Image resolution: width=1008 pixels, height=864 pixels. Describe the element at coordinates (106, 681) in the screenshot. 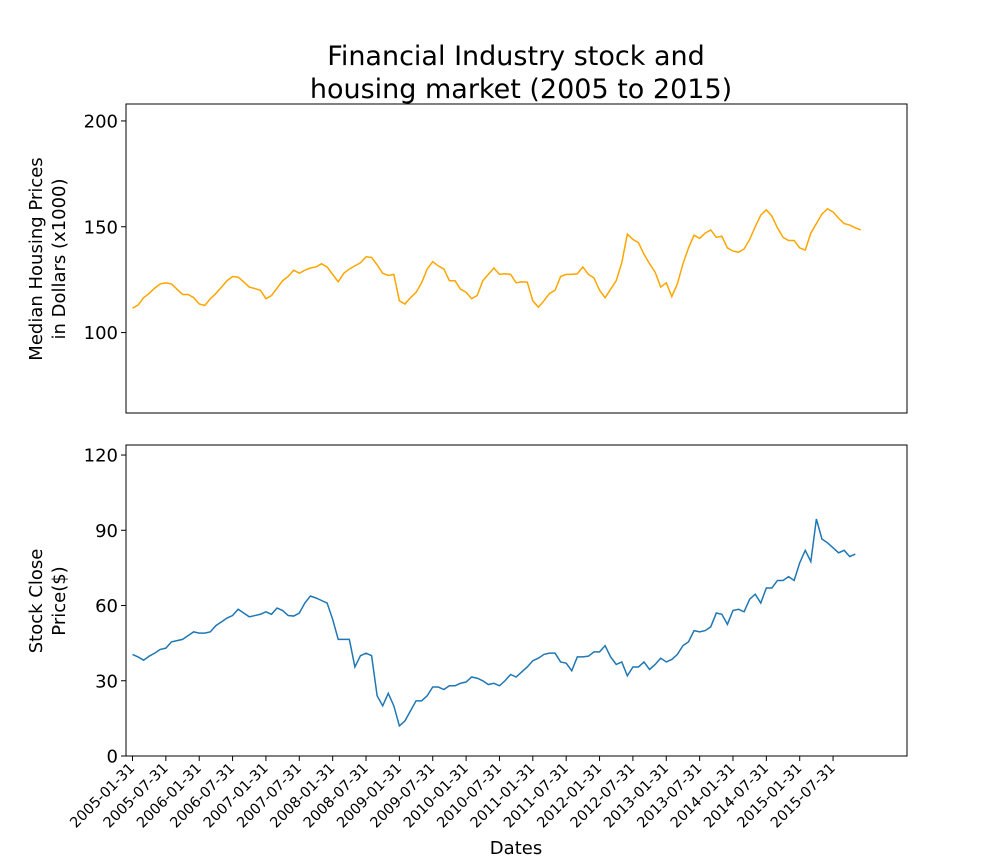

I see `stock-ytick-label: 30` at that location.